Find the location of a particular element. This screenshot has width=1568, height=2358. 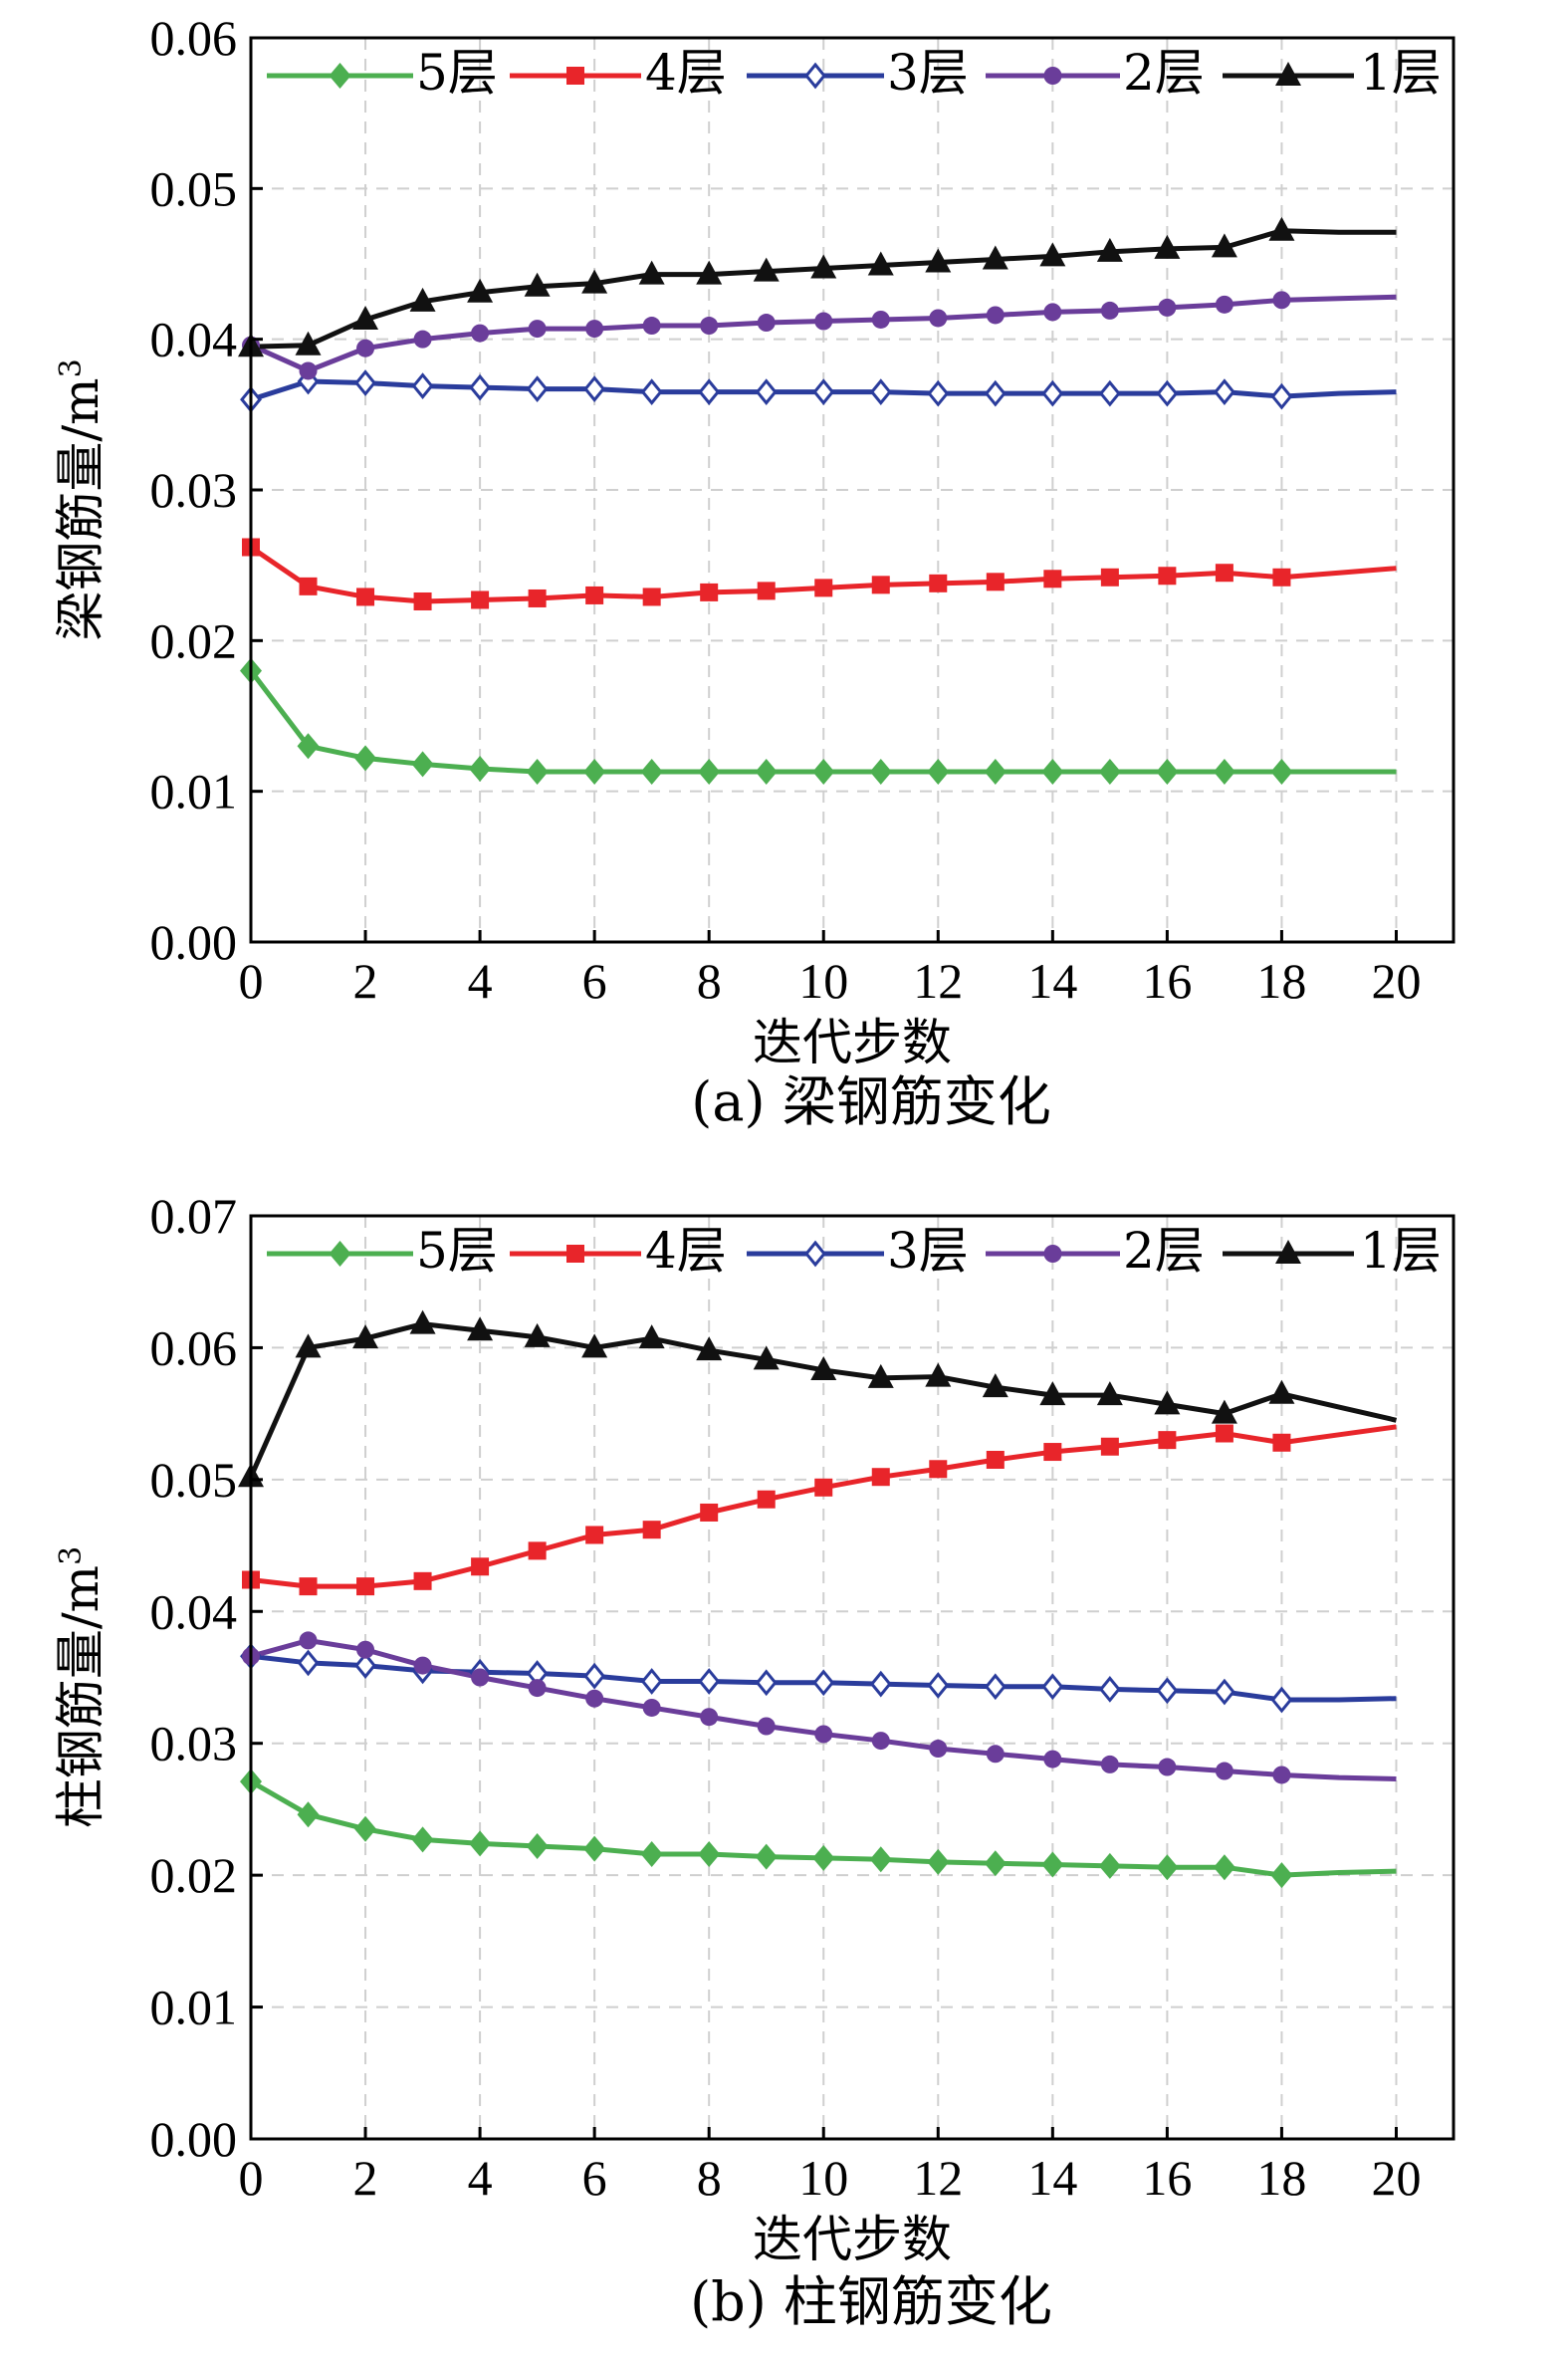

panel-b-y-axis-label-text: 柱钢筋量/m is located at coordinates (81, 1696).